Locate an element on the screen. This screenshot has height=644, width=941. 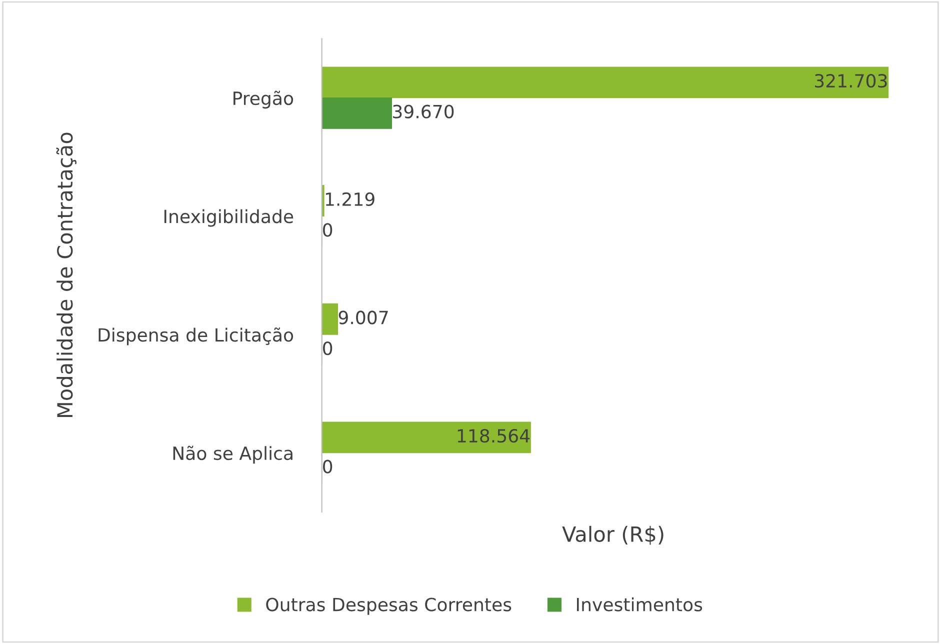
data-label: 39.670 is located at coordinates (423, 111).